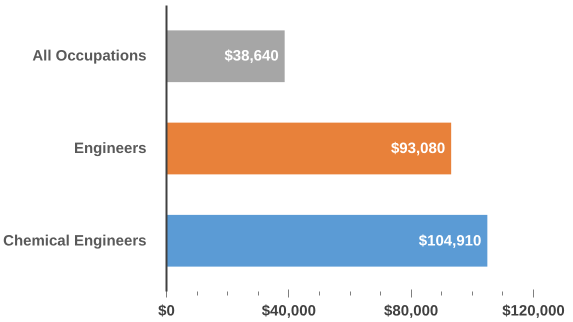  I want to click on data-label: $38,640, so click(251, 56).